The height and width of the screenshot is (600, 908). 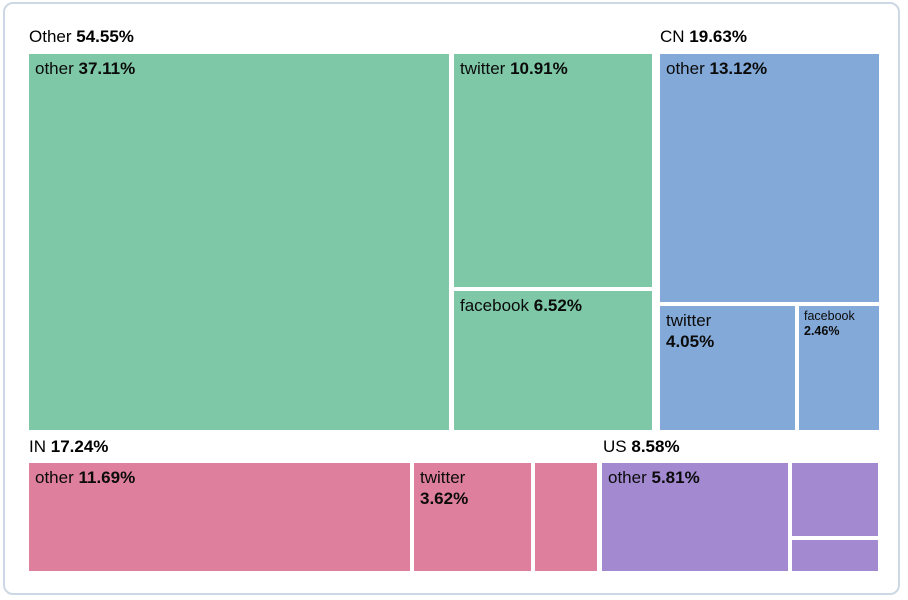 I want to click on cell-percent: 13.12%, so click(x=738, y=68).